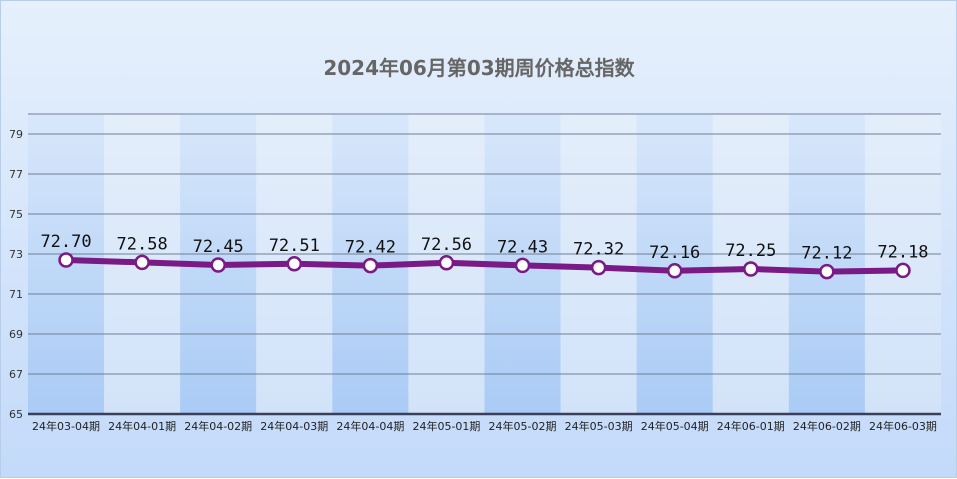  What do you see at coordinates (142, 426) in the screenshot?
I see `x-tick-label: 24年04-01期` at bounding box center [142, 426].